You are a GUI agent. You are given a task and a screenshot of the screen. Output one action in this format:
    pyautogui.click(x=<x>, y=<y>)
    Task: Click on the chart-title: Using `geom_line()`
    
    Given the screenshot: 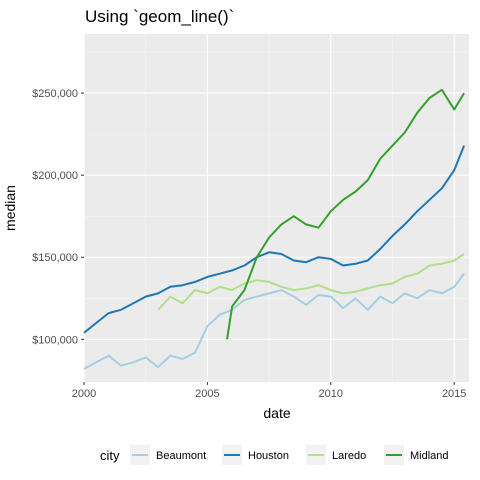 What is the action you would take?
    pyautogui.click(x=159, y=16)
    